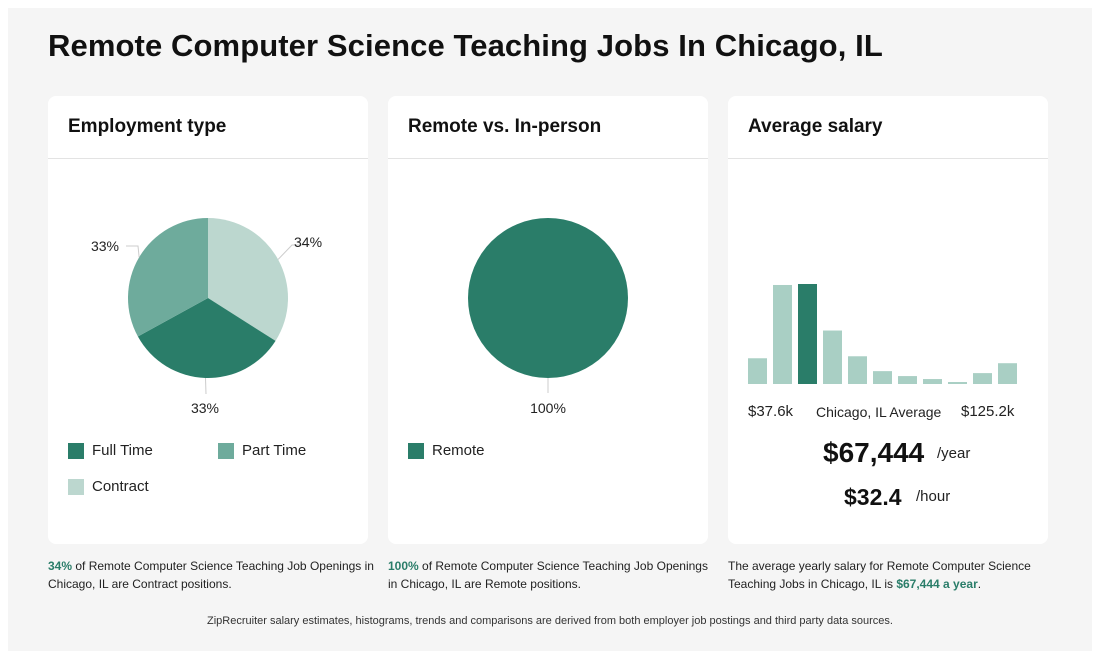  I want to click on pie-slice-label: 100%, so click(548, 408).